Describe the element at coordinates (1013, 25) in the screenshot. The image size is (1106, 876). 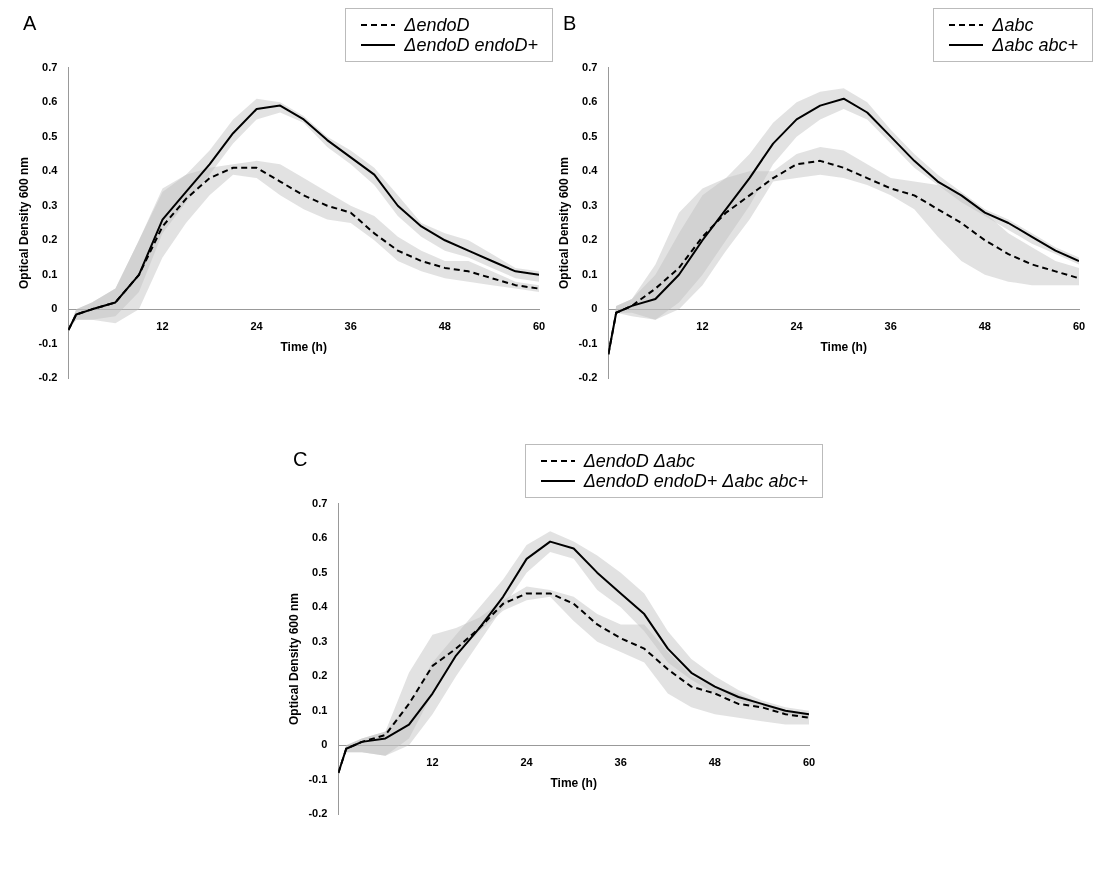
I see `legend-label: Δabc` at that location.